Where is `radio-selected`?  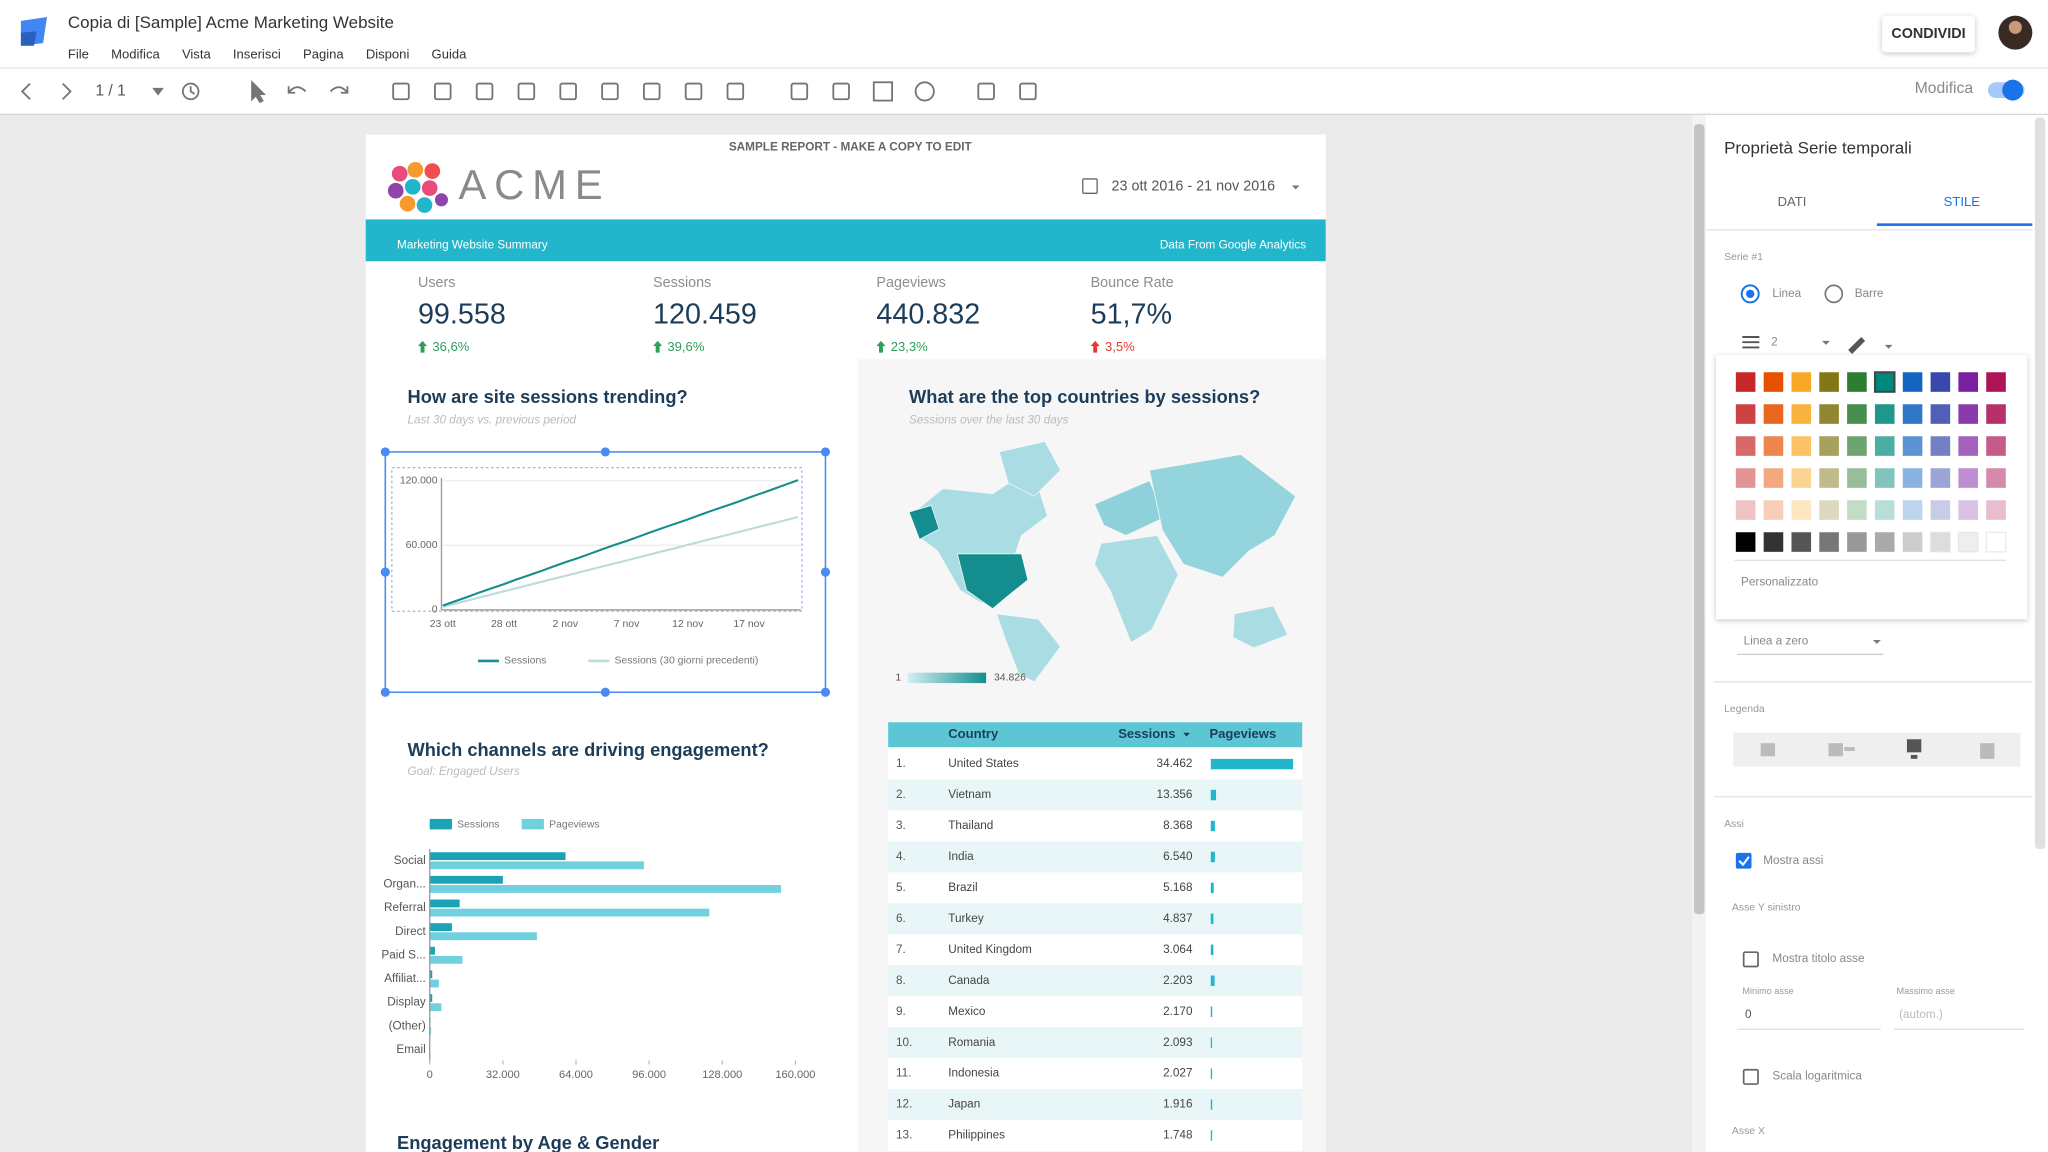 radio-selected is located at coordinates (1750, 294).